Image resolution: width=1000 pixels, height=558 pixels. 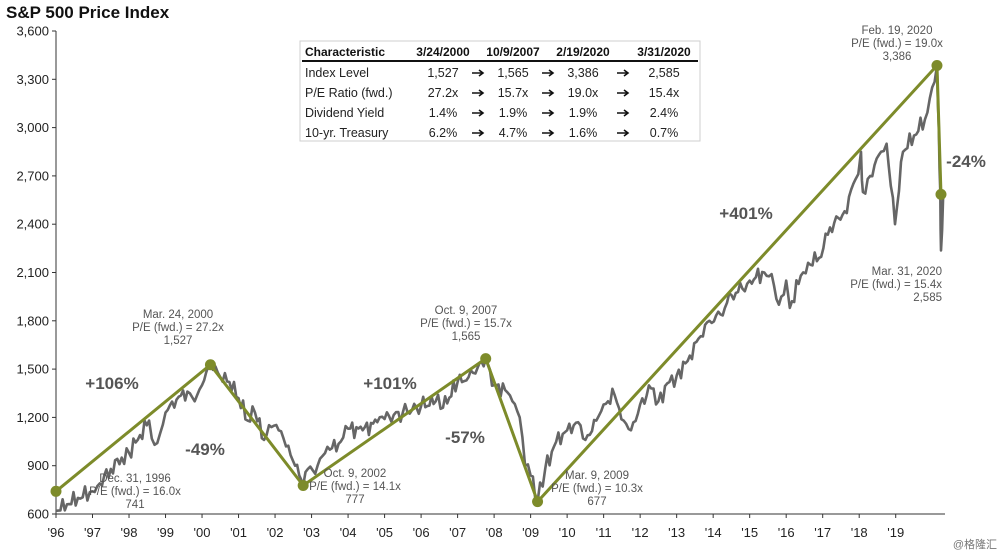 I want to click on y-tick-label: 1,200, so click(x=32, y=417).